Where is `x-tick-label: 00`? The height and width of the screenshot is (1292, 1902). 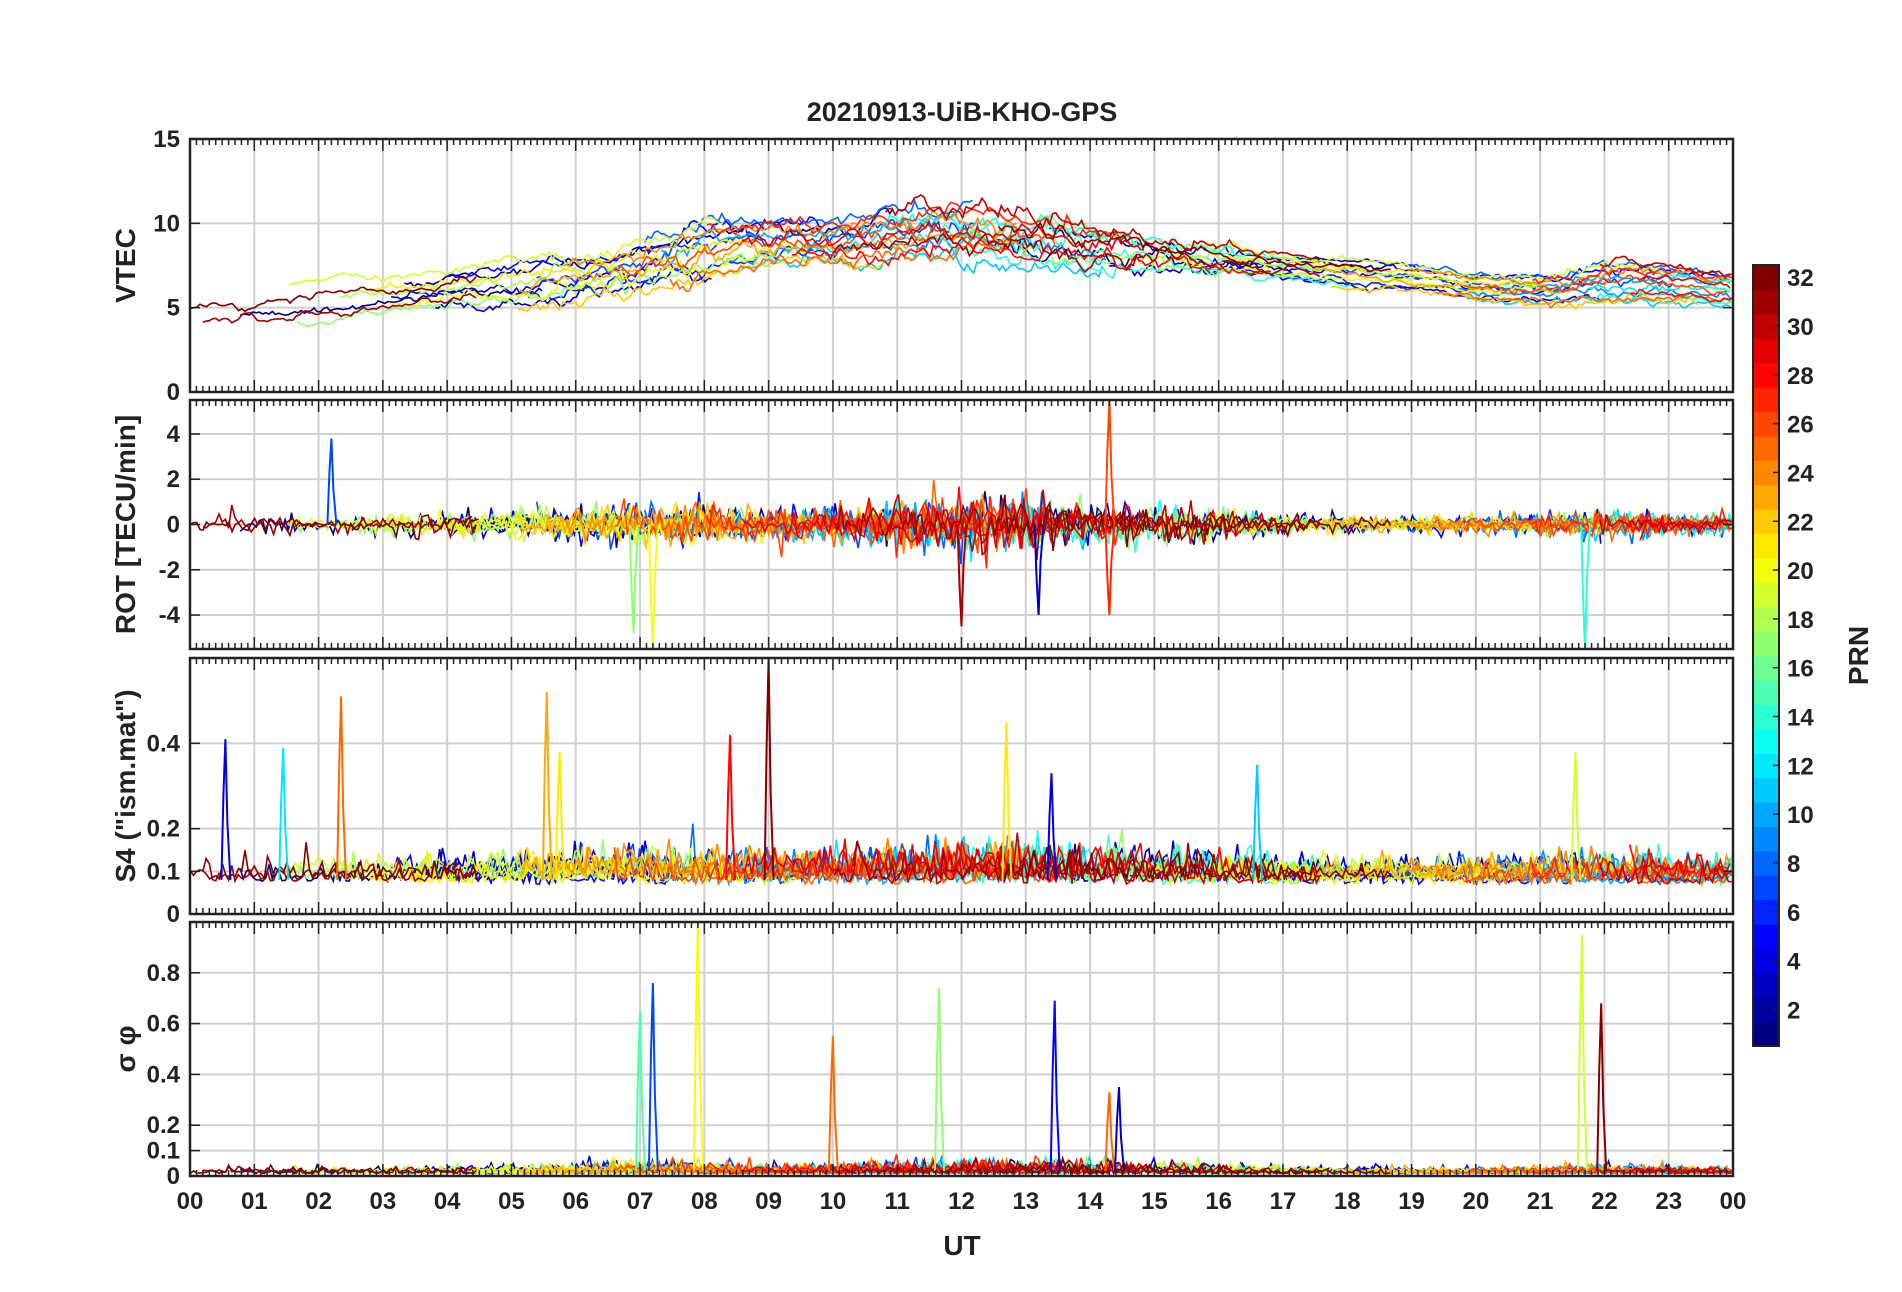
x-tick-label: 00 is located at coordinates (1733, 1201).